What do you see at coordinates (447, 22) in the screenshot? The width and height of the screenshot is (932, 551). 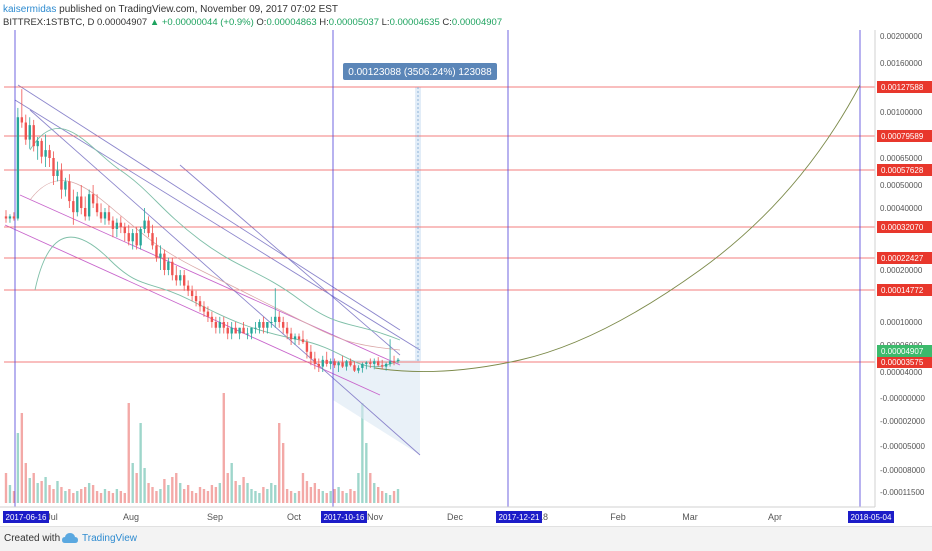 I see `close-label: C:` at bounding box center [447, 22].